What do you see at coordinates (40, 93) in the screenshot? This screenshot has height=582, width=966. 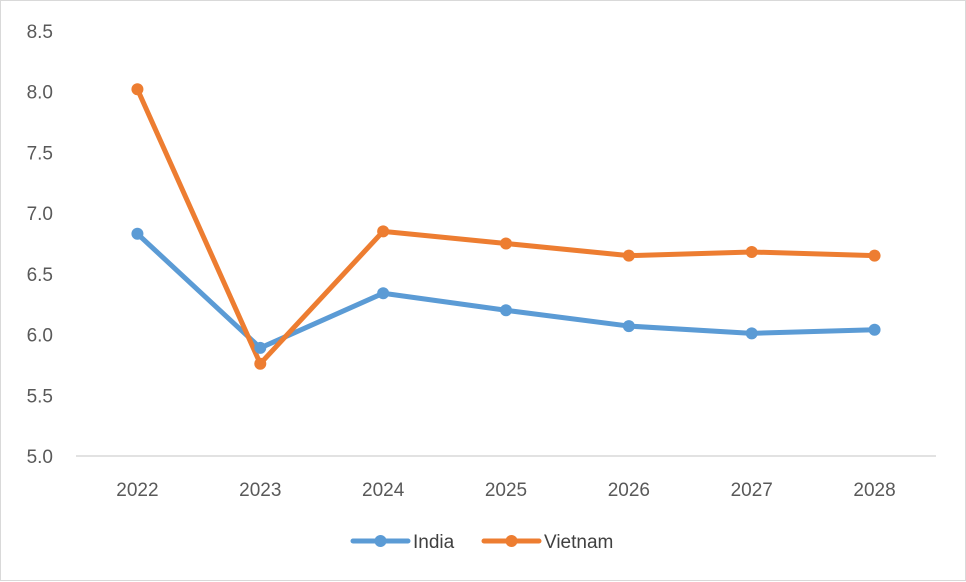 I see `y-tick-label: 8.0` at bounding box center [40, 93].